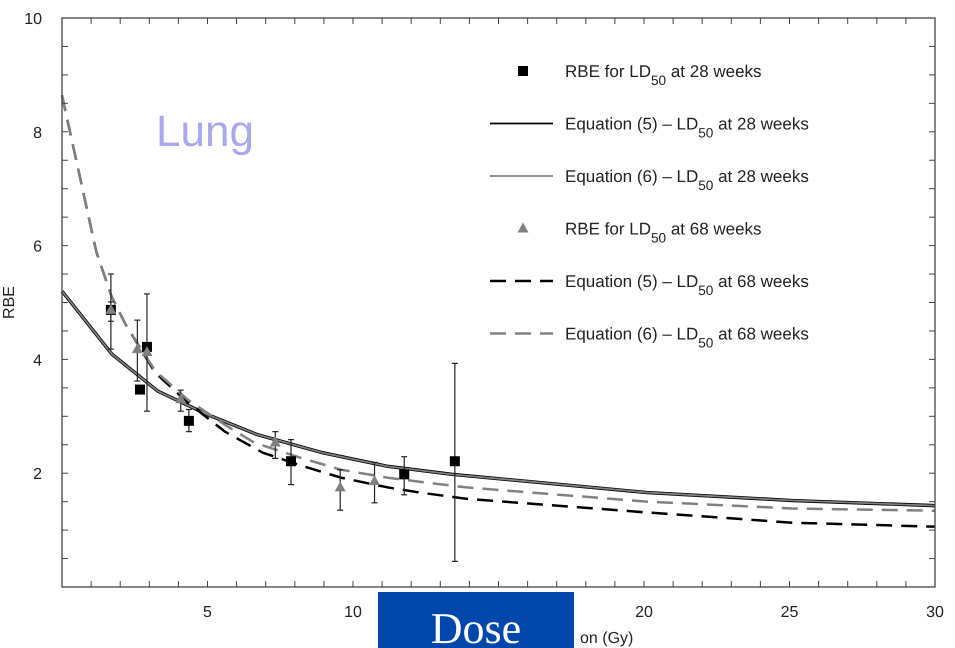 The image size is (955, 648). I want to click on y-tick-label: 6, so click(37, 247).